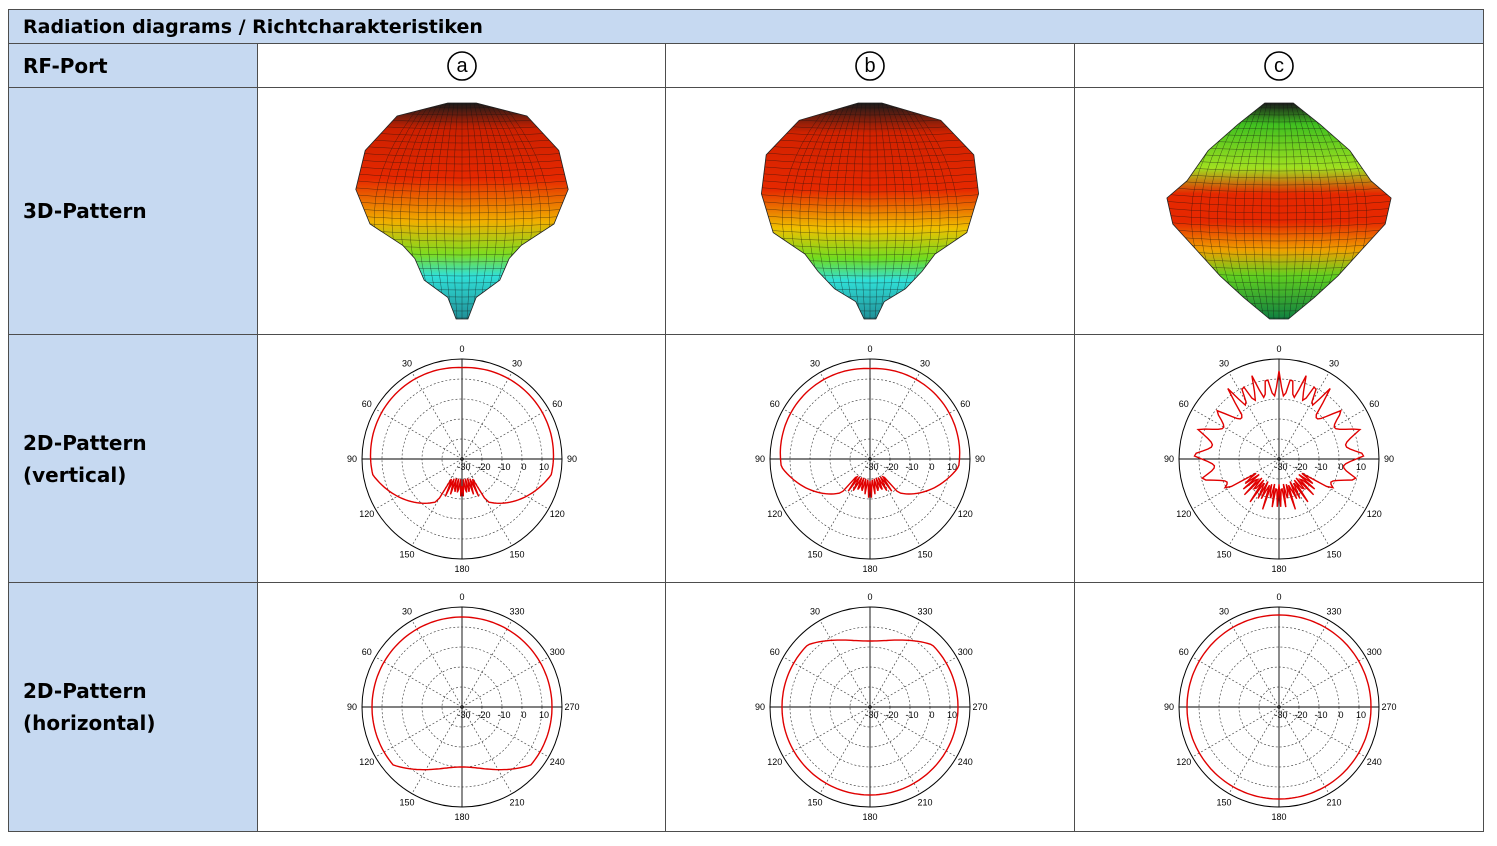 This screenshot has height=846, width=1497. I want to click on vertical-pattern-b-chart: -30 -20 -10 0 10 0 30 30 60 60 90 90 120 120 150 150 180, so click(870, 459).